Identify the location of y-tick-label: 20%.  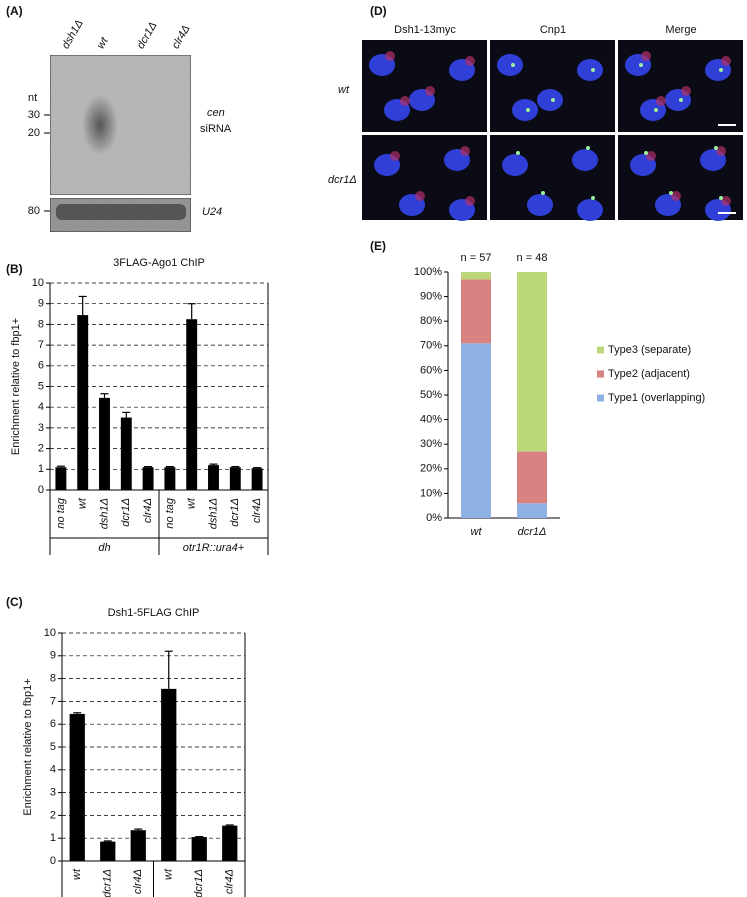
(431, 469).